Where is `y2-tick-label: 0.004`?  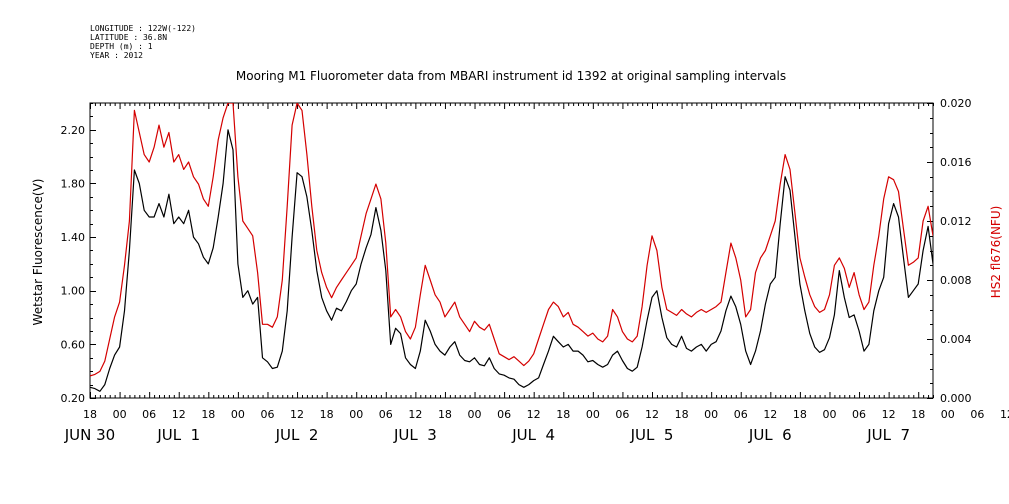 y2-tick-label: 0.004 is located at coordinates (956, 339).